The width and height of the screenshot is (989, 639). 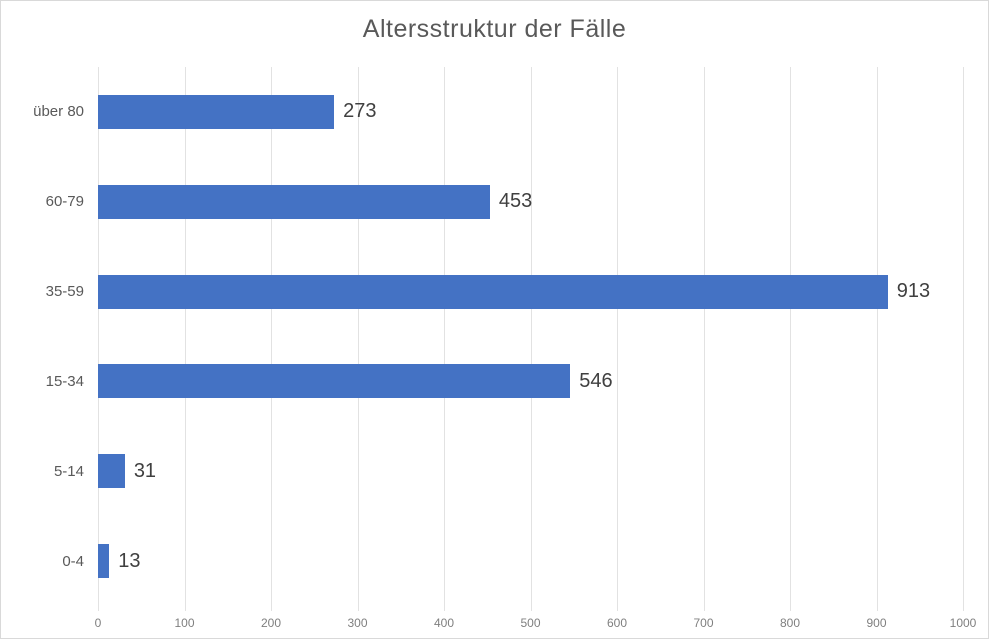 I want to click on bar-row: 31, so click(x=530, y=471).